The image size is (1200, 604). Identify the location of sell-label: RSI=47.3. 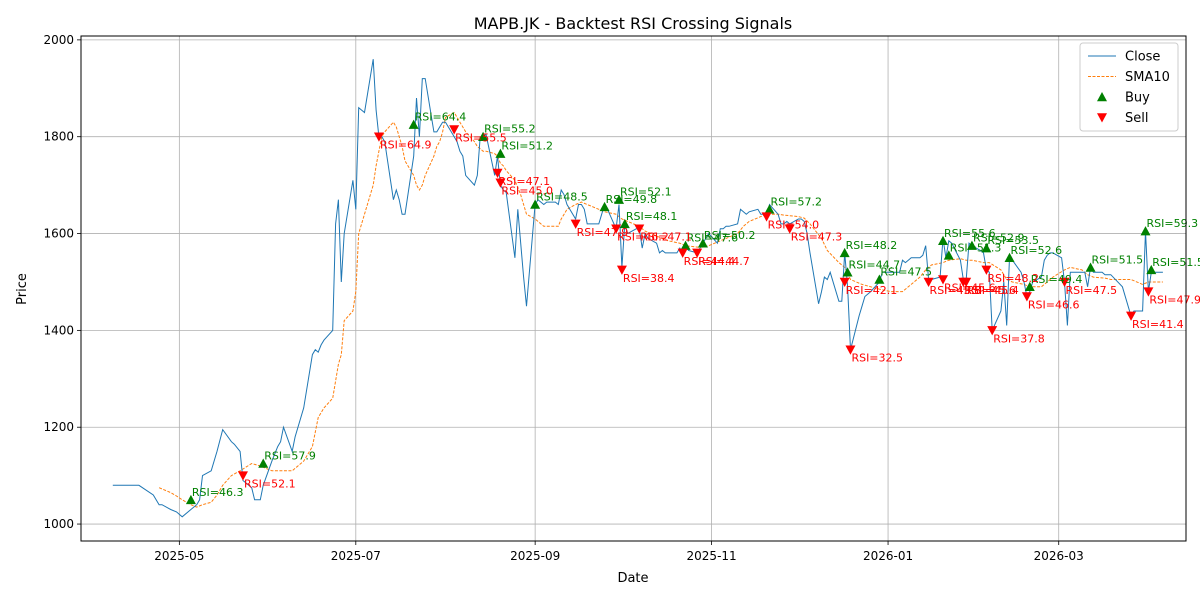
(817, 237).